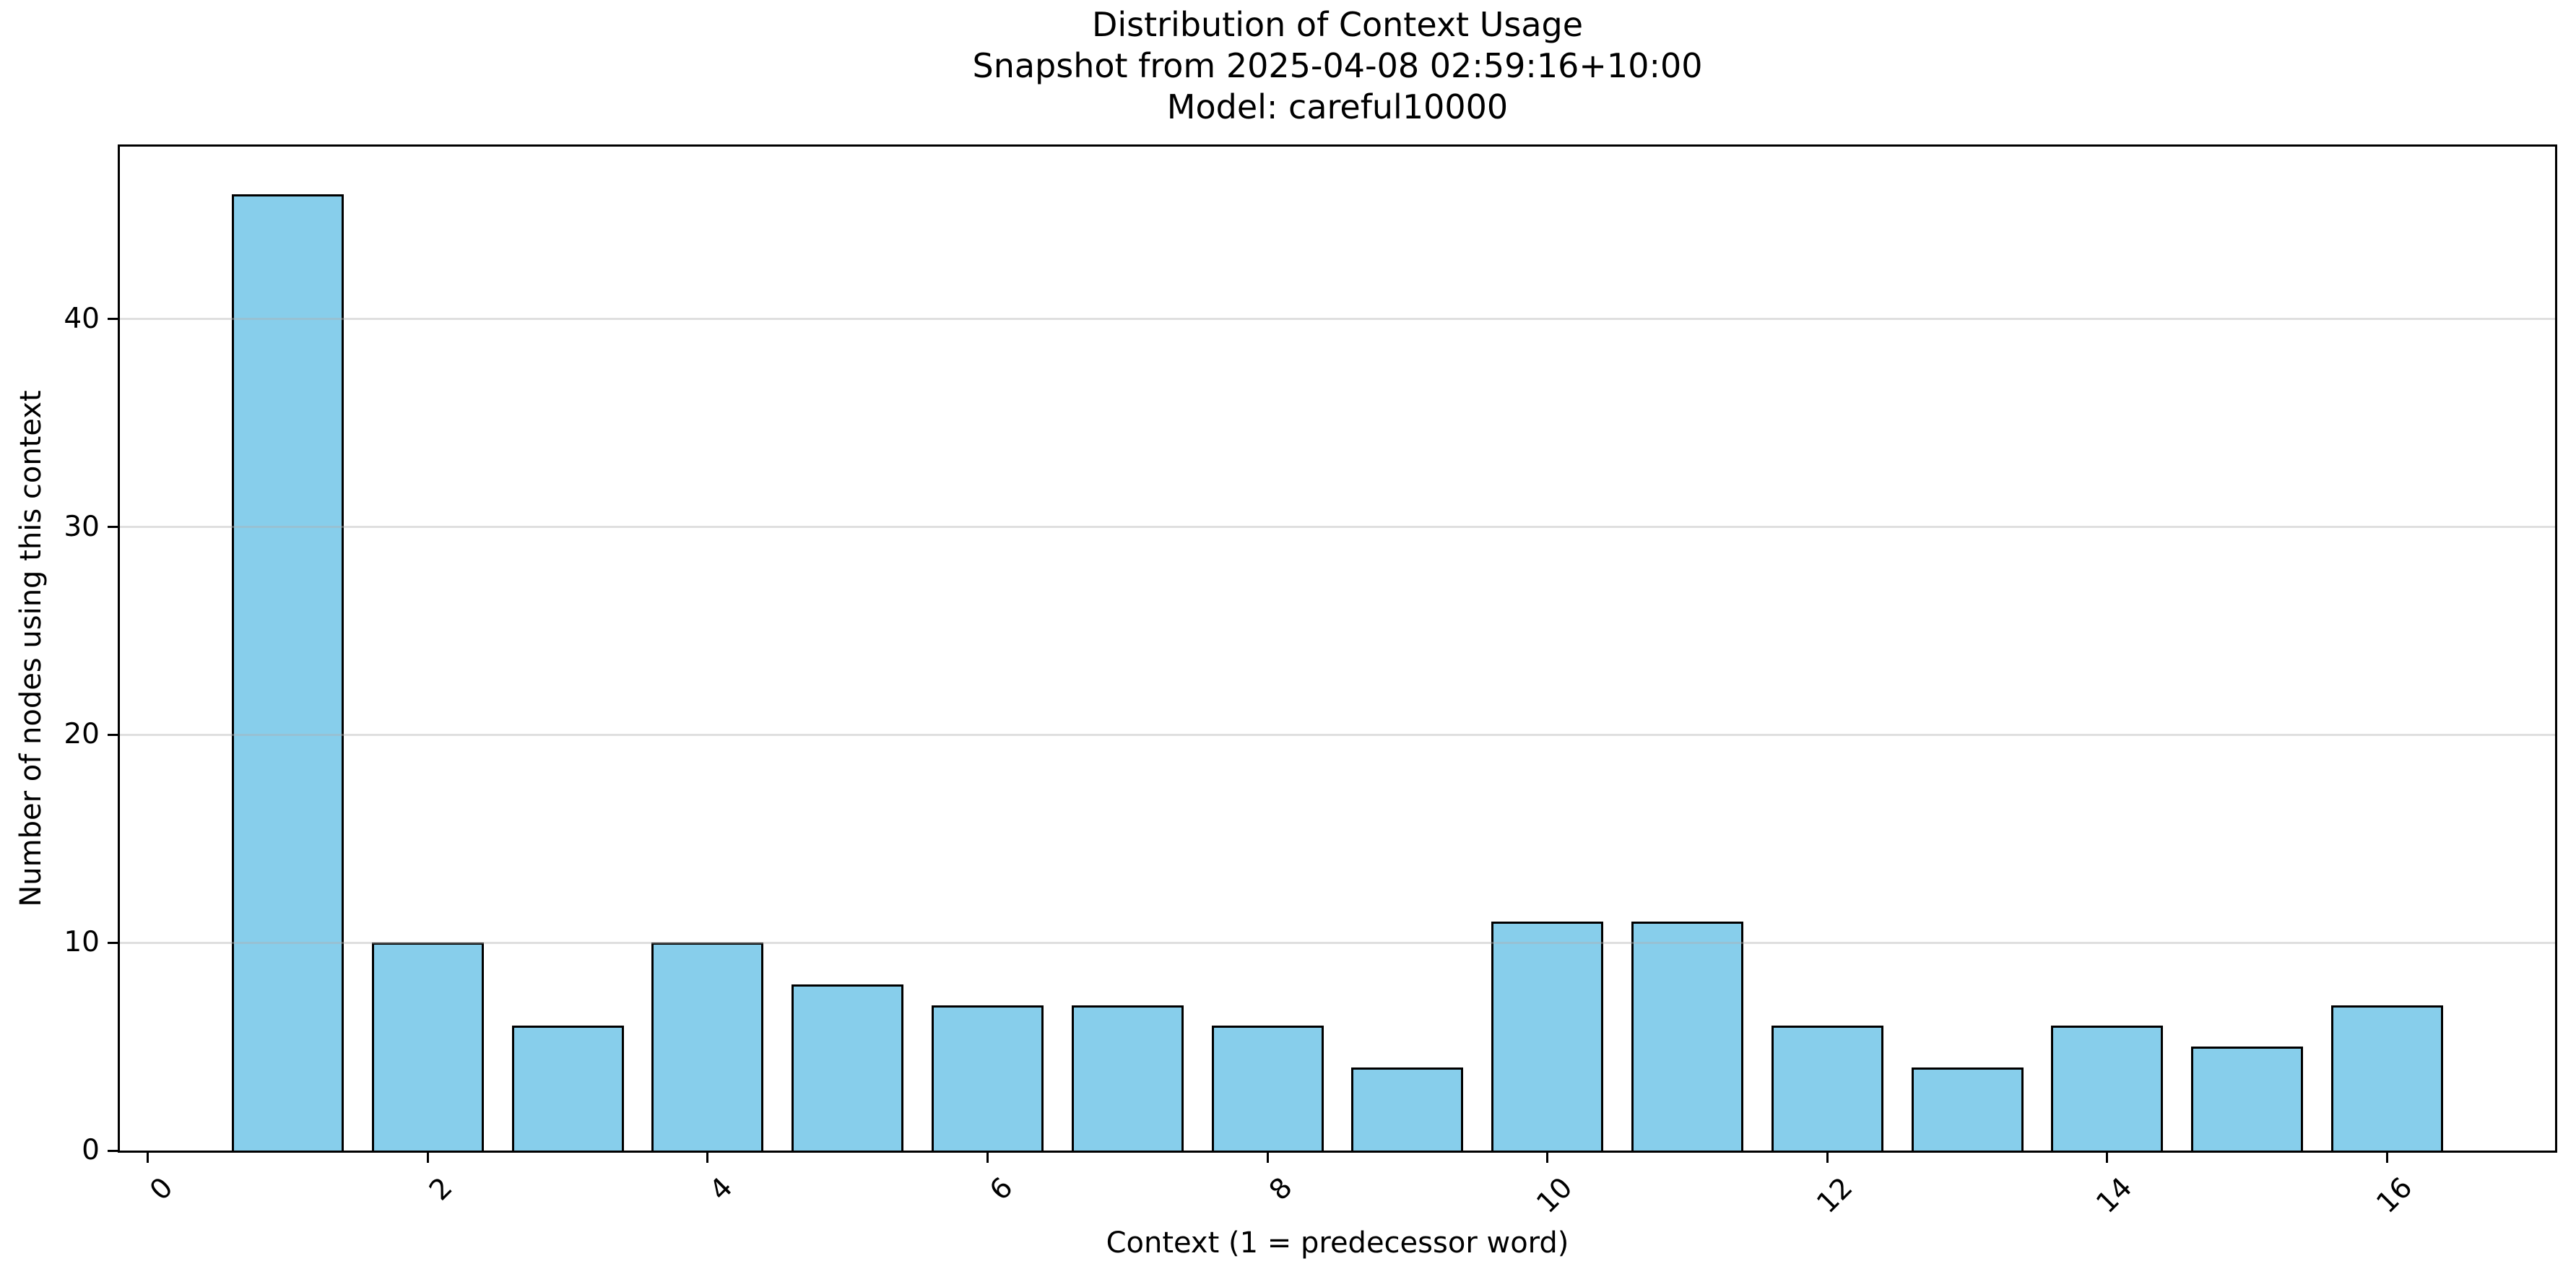  Describe the element at coordinates (1281, 1189) in the screenshot. I see `x-tick-label-8: 8` at that location.